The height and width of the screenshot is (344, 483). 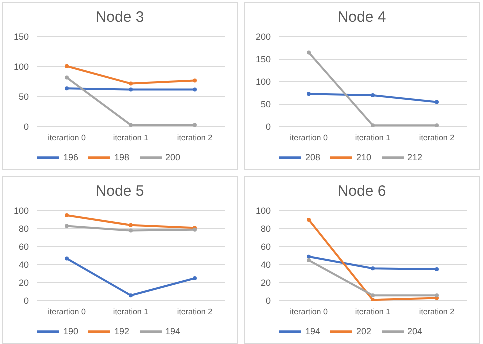 What do you see at coordinates (122, 157) in the screenshot?
I see `legend-label: 198` at bounding box center [122, 157].